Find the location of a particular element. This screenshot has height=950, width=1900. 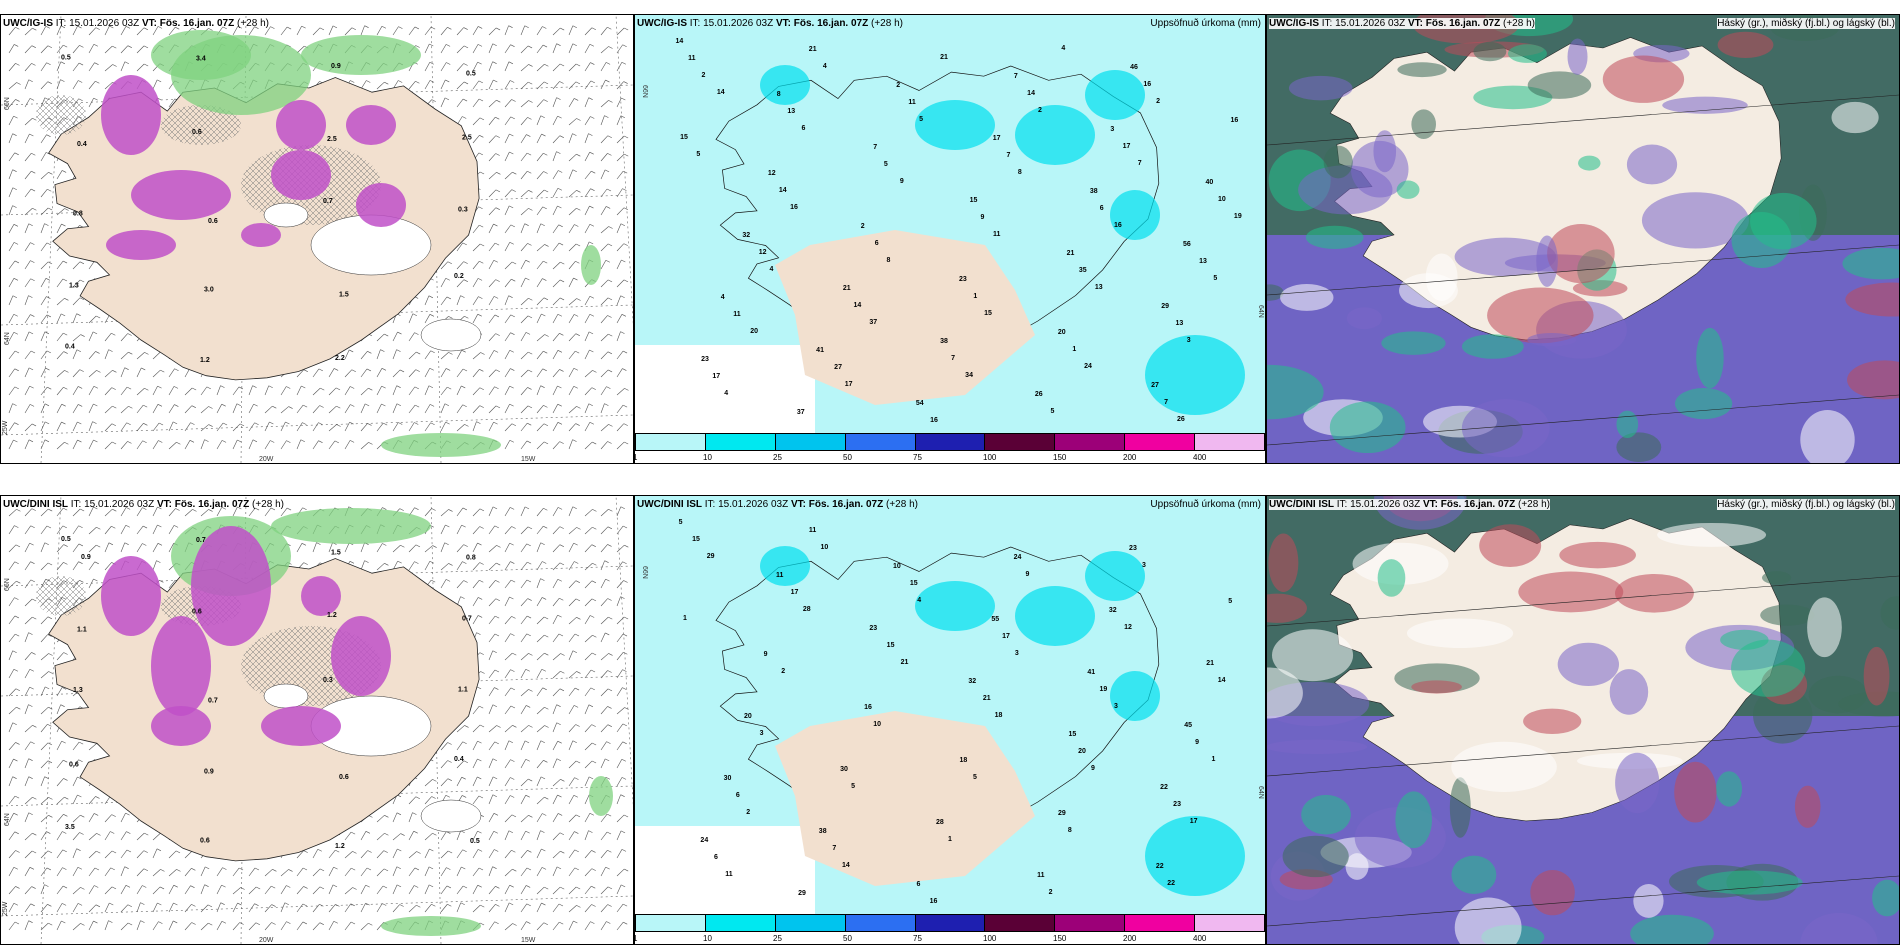

precip-value-label: 0.4 is located at coordinates (70, 347).